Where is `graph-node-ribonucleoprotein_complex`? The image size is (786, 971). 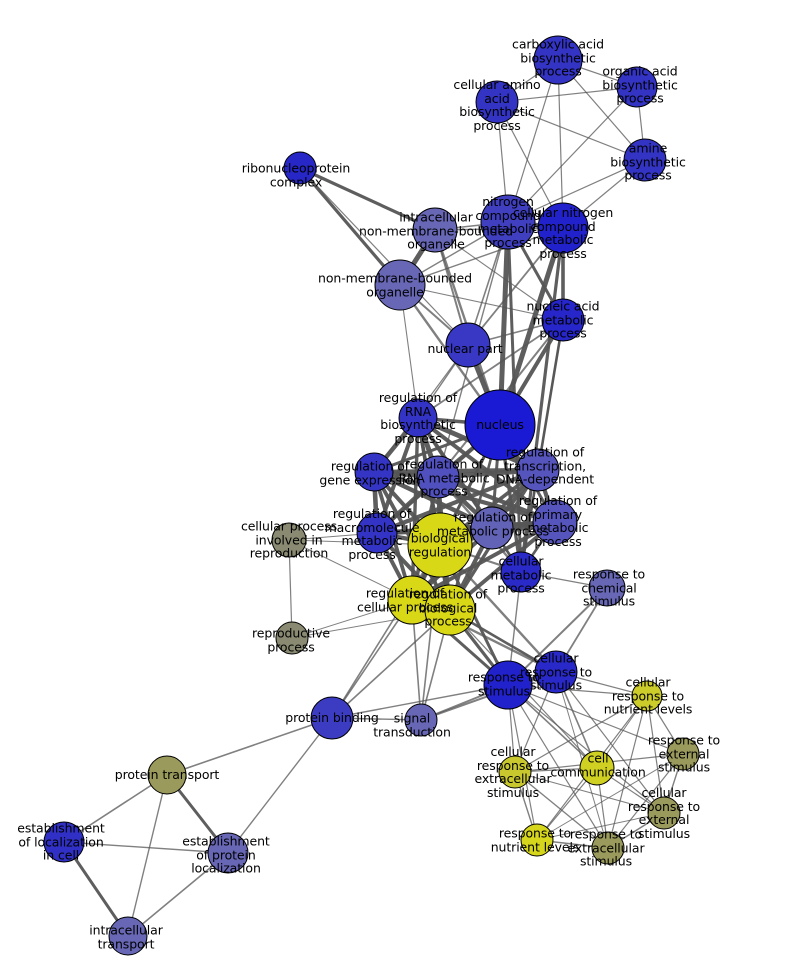 graph-node-ribonucleoprotein_complex is located at coordinates (300, 168).